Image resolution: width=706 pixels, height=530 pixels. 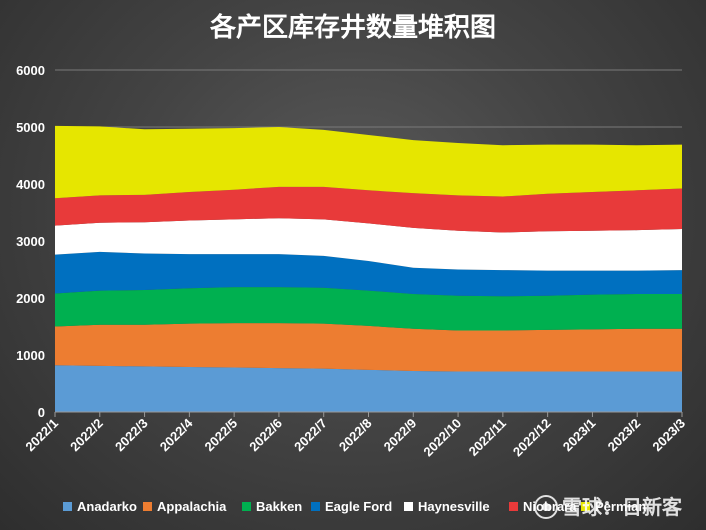 I want to click on x-tick-label: 2022/7, so click(x=310, y=435).